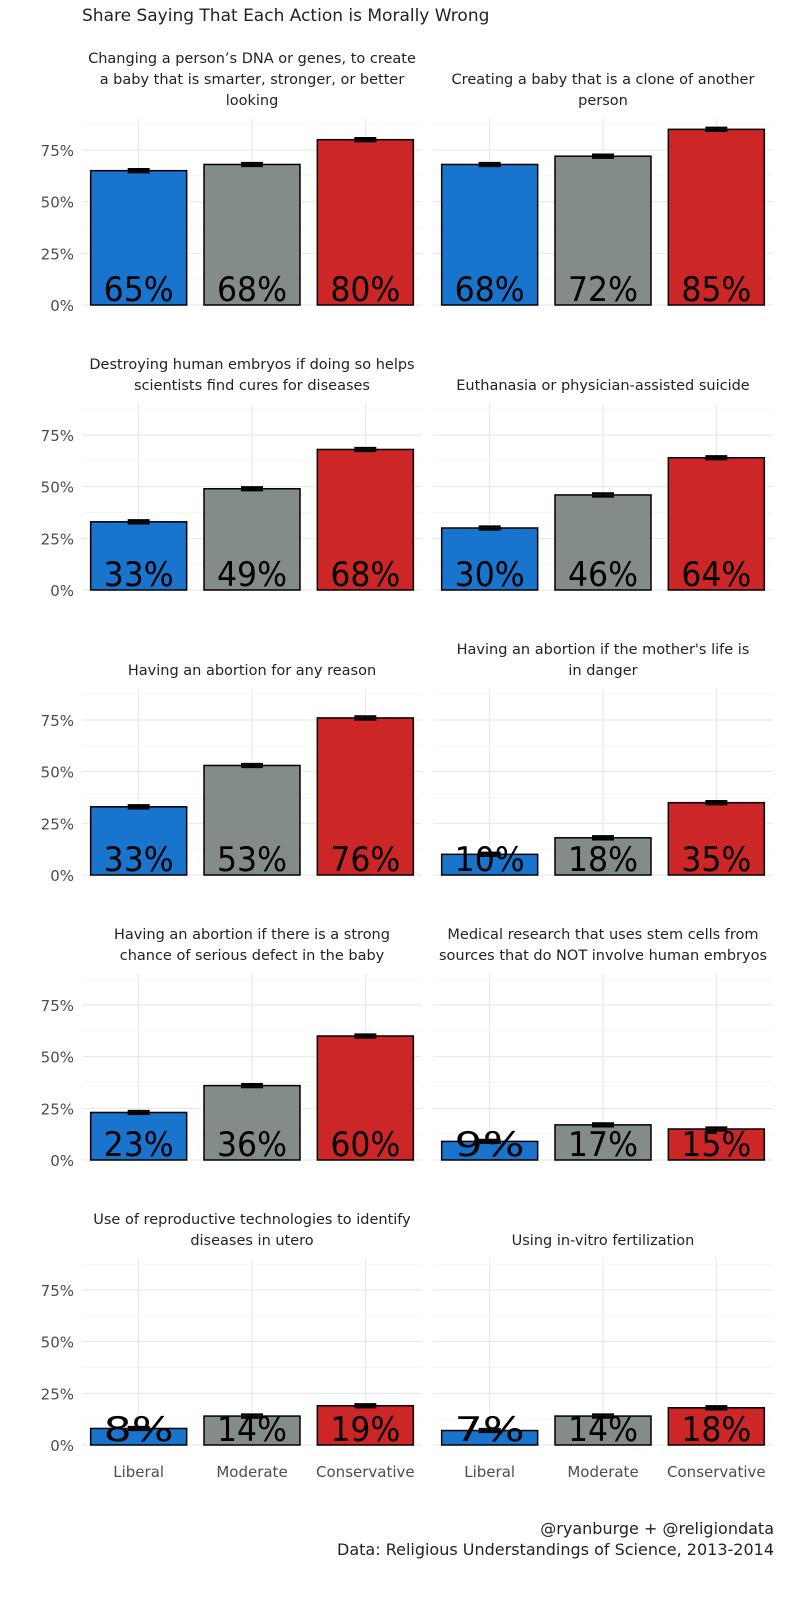 The image size is (800, 1600). Describe the element at coordinates (138, 237) in the screenshot. I see `panel-1-bar-liberal` at that location.